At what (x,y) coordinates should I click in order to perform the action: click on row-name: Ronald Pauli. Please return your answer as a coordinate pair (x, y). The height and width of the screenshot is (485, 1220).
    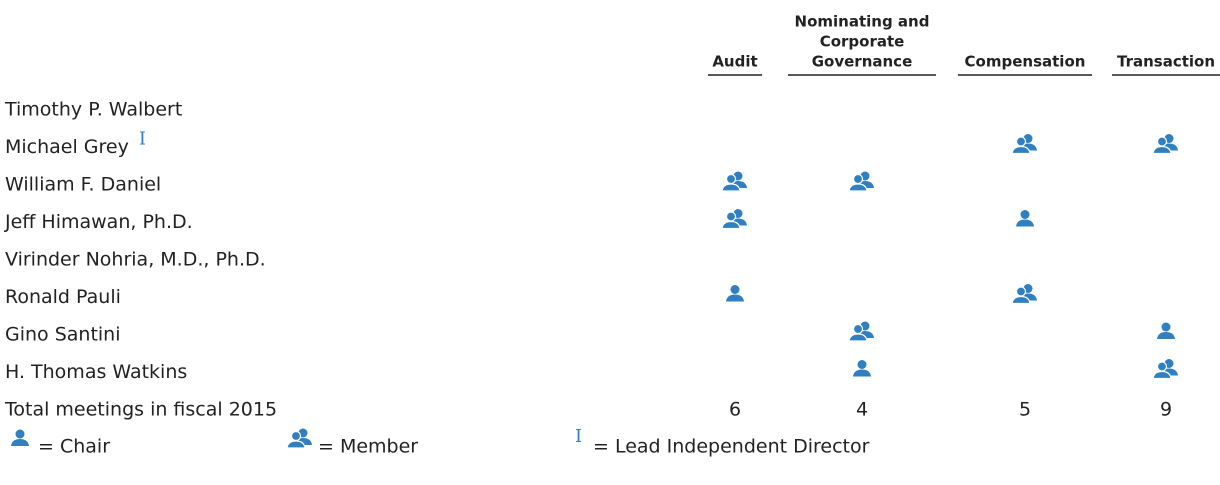
    Looking at the image, I should click on (63, 297).